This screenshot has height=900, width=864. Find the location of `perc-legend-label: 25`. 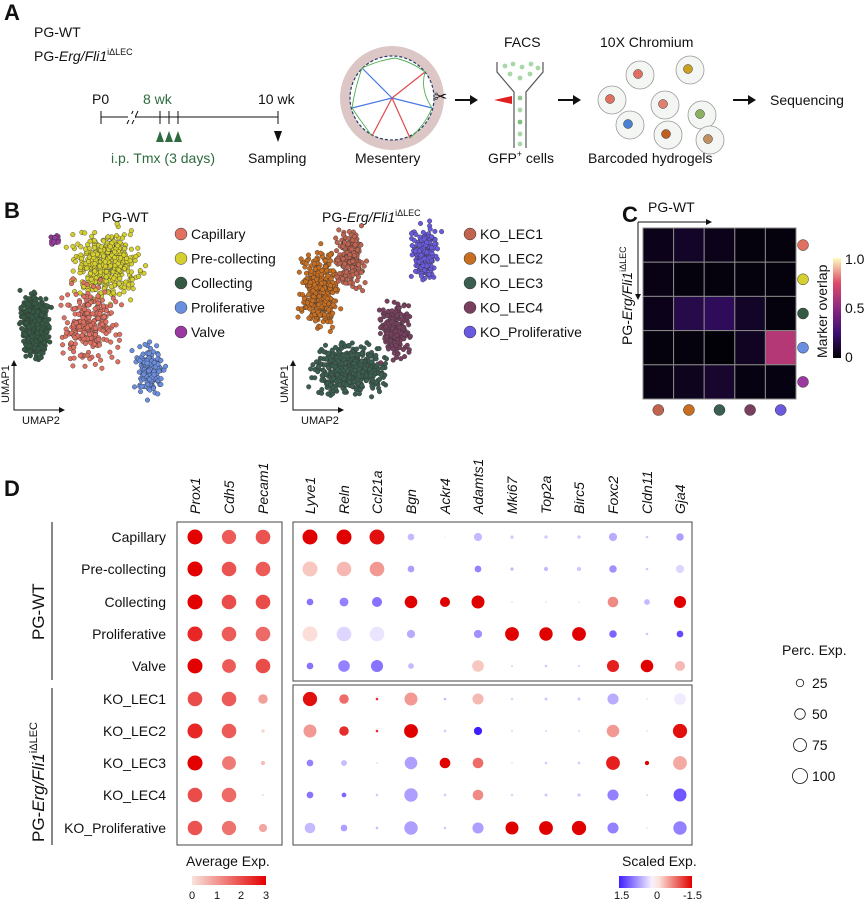

perc-legend-label: 25 is located at coordinates (820, 683).